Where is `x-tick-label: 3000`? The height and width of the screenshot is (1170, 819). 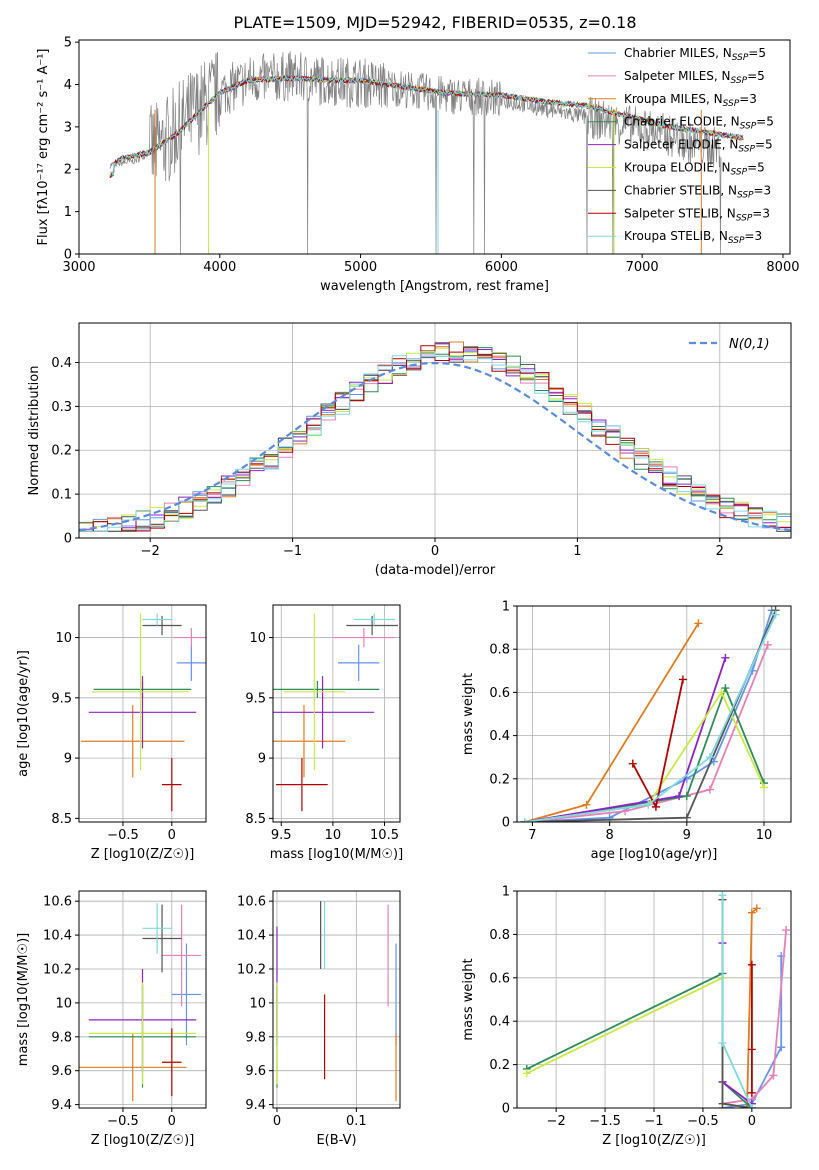
x-tick-label: 3000 is located at coordinates (78, 267).